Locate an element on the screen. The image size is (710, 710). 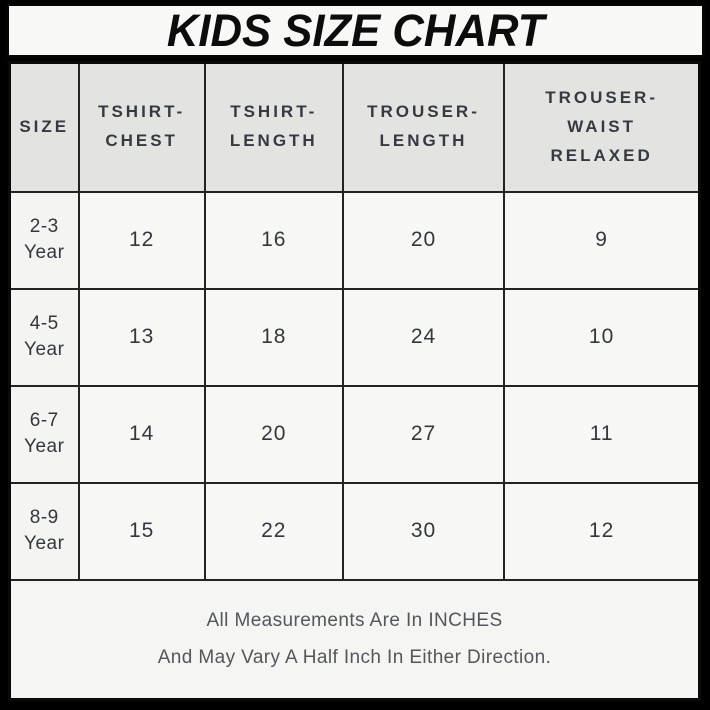
cell-tshirt-length: 16 is located at coordinates (273, 240).